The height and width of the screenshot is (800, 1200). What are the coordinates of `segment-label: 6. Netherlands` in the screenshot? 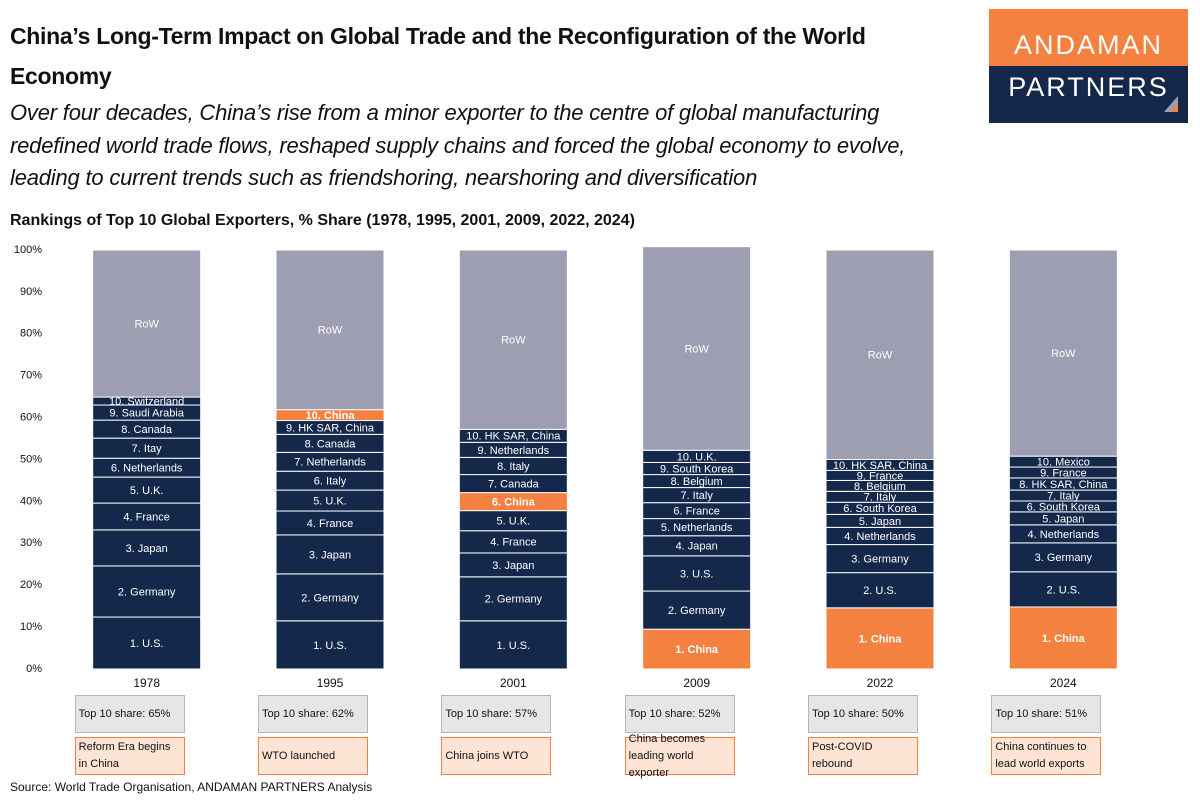 It's located at (147, 469).